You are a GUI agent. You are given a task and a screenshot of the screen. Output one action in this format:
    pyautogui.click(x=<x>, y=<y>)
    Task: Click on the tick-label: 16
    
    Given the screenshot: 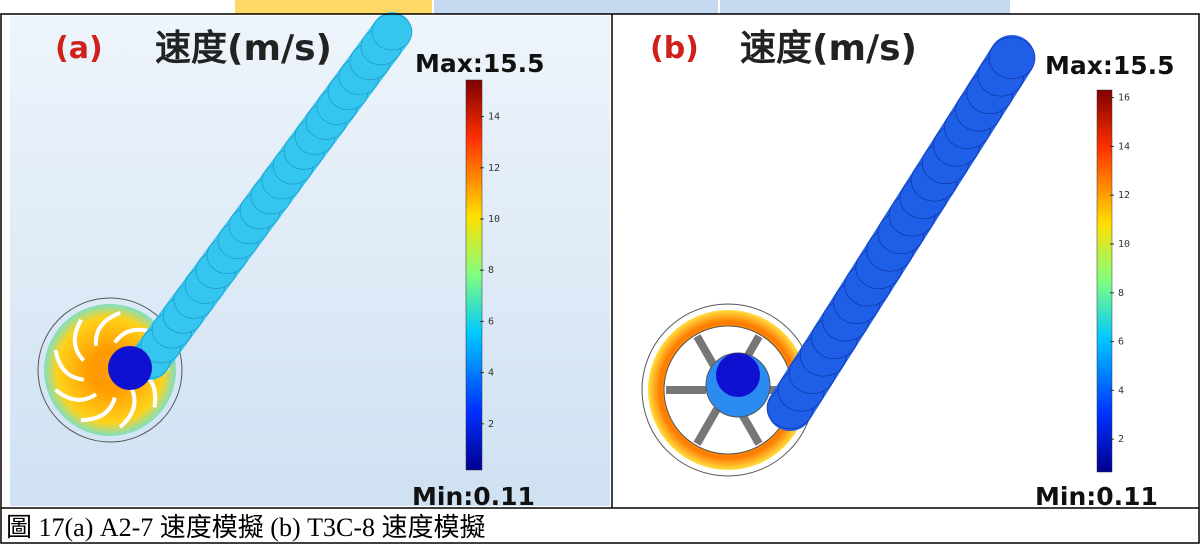 What is the action you would take?
    pyautogui.click(x=1124, y=98)
    